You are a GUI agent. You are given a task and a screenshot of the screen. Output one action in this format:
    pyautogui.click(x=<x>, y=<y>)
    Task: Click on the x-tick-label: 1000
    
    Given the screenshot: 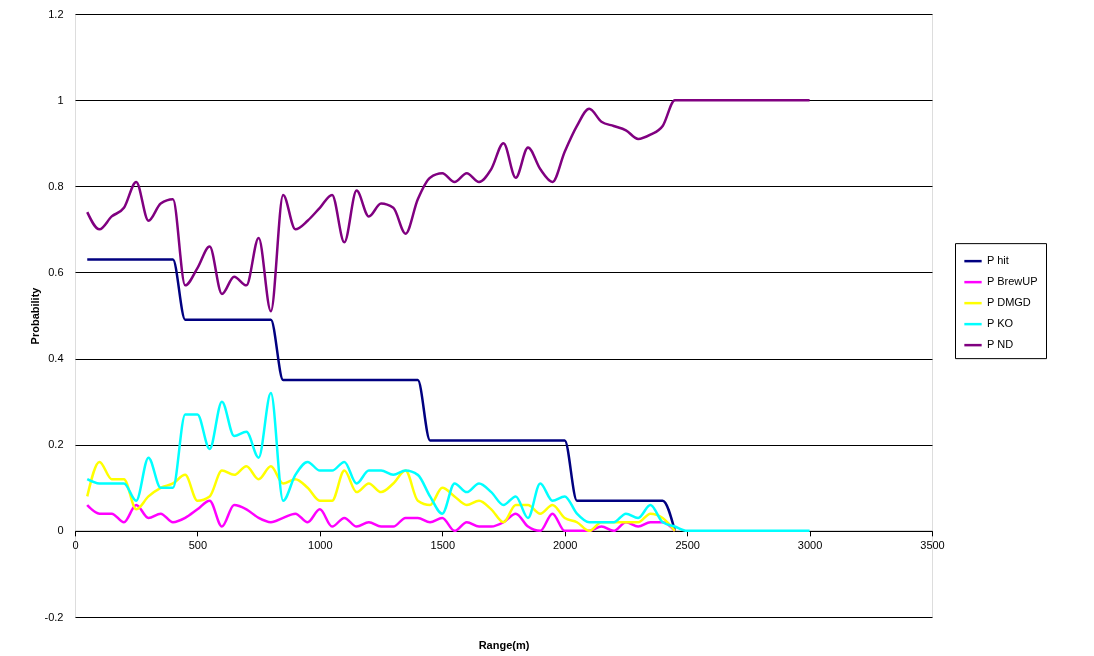 What is the action you would take?
    pyautogui.click(x=320, y=545)
    